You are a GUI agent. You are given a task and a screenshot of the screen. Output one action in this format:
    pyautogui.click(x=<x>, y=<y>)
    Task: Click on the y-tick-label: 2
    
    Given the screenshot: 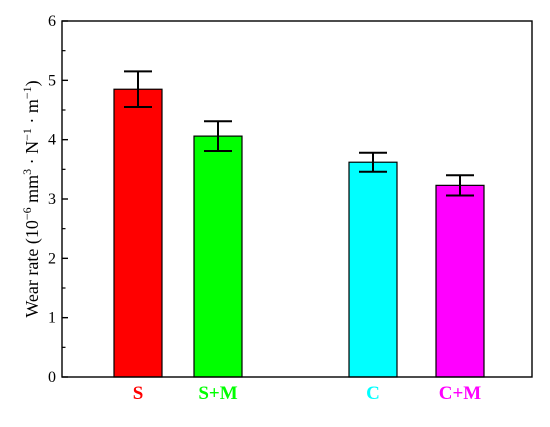 What is the action you would take?
    pyautogui.click(x=52, y=258)
    